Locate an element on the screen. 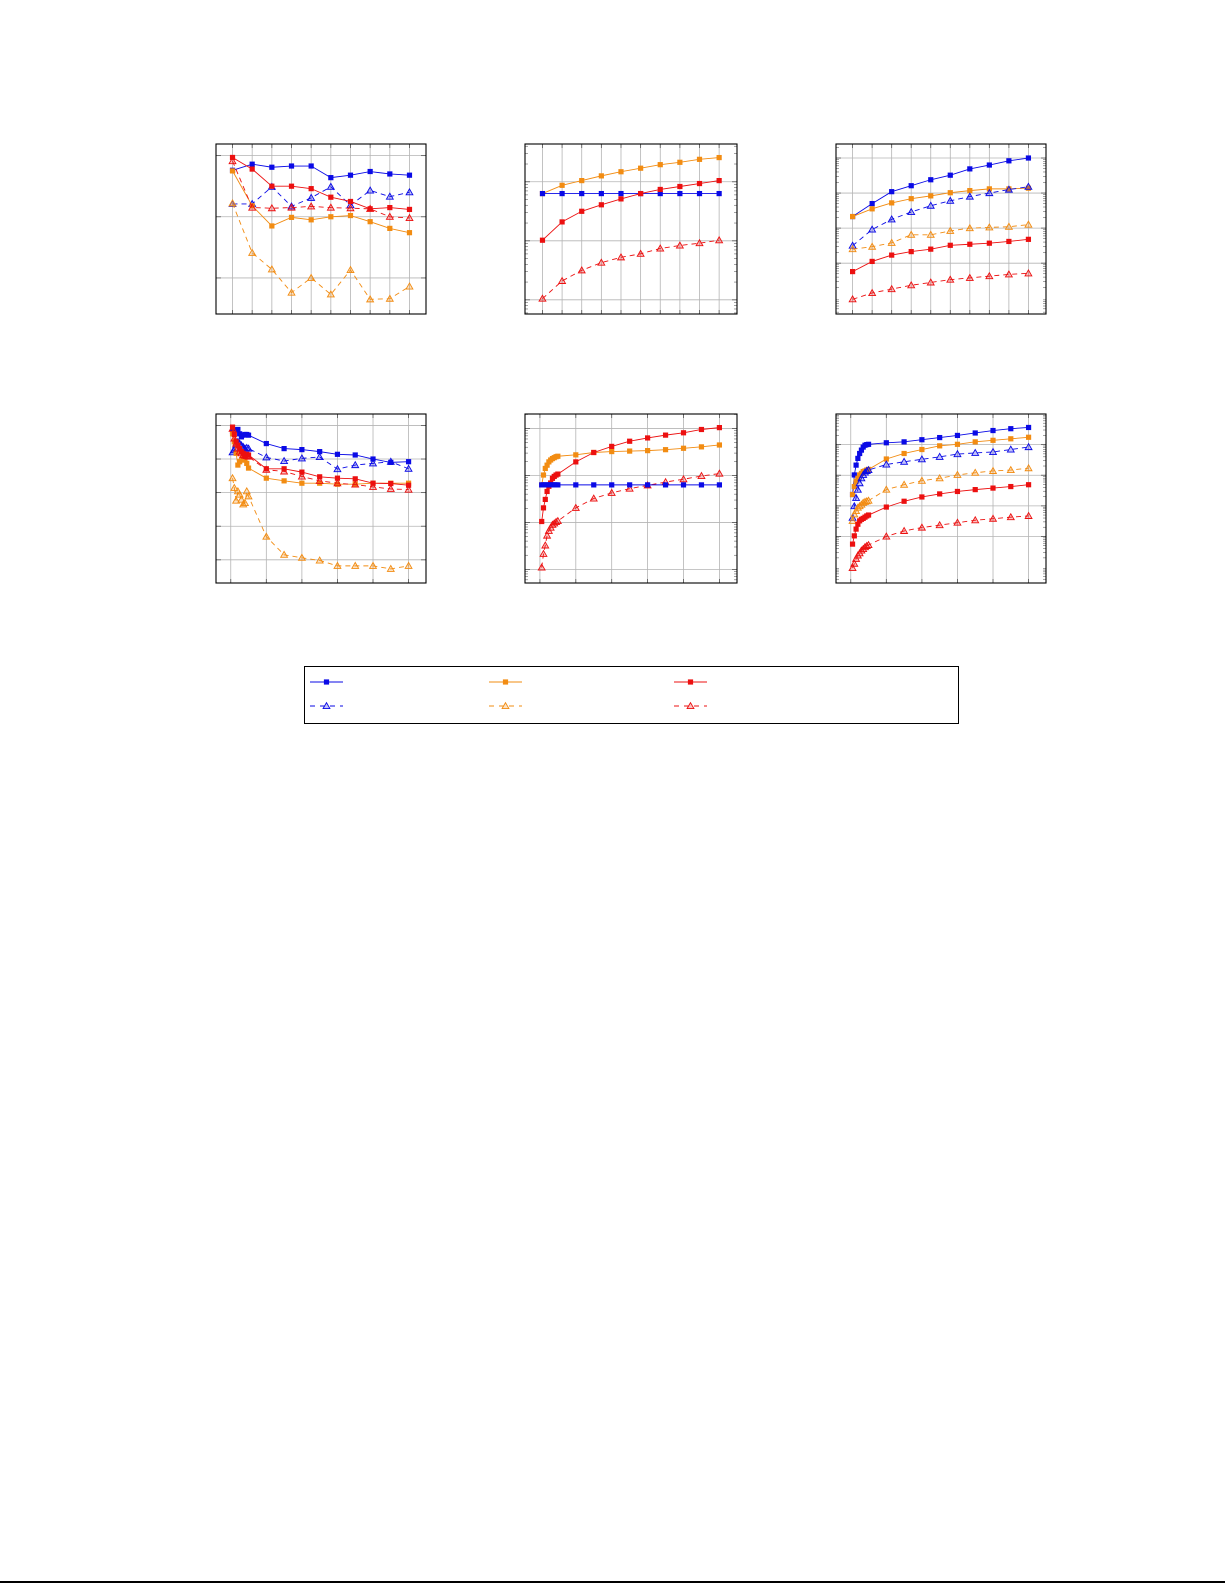 The width and height of the screenshot is (1225, 1585). page-bottom-rule is located at coordinates (612, 1582).